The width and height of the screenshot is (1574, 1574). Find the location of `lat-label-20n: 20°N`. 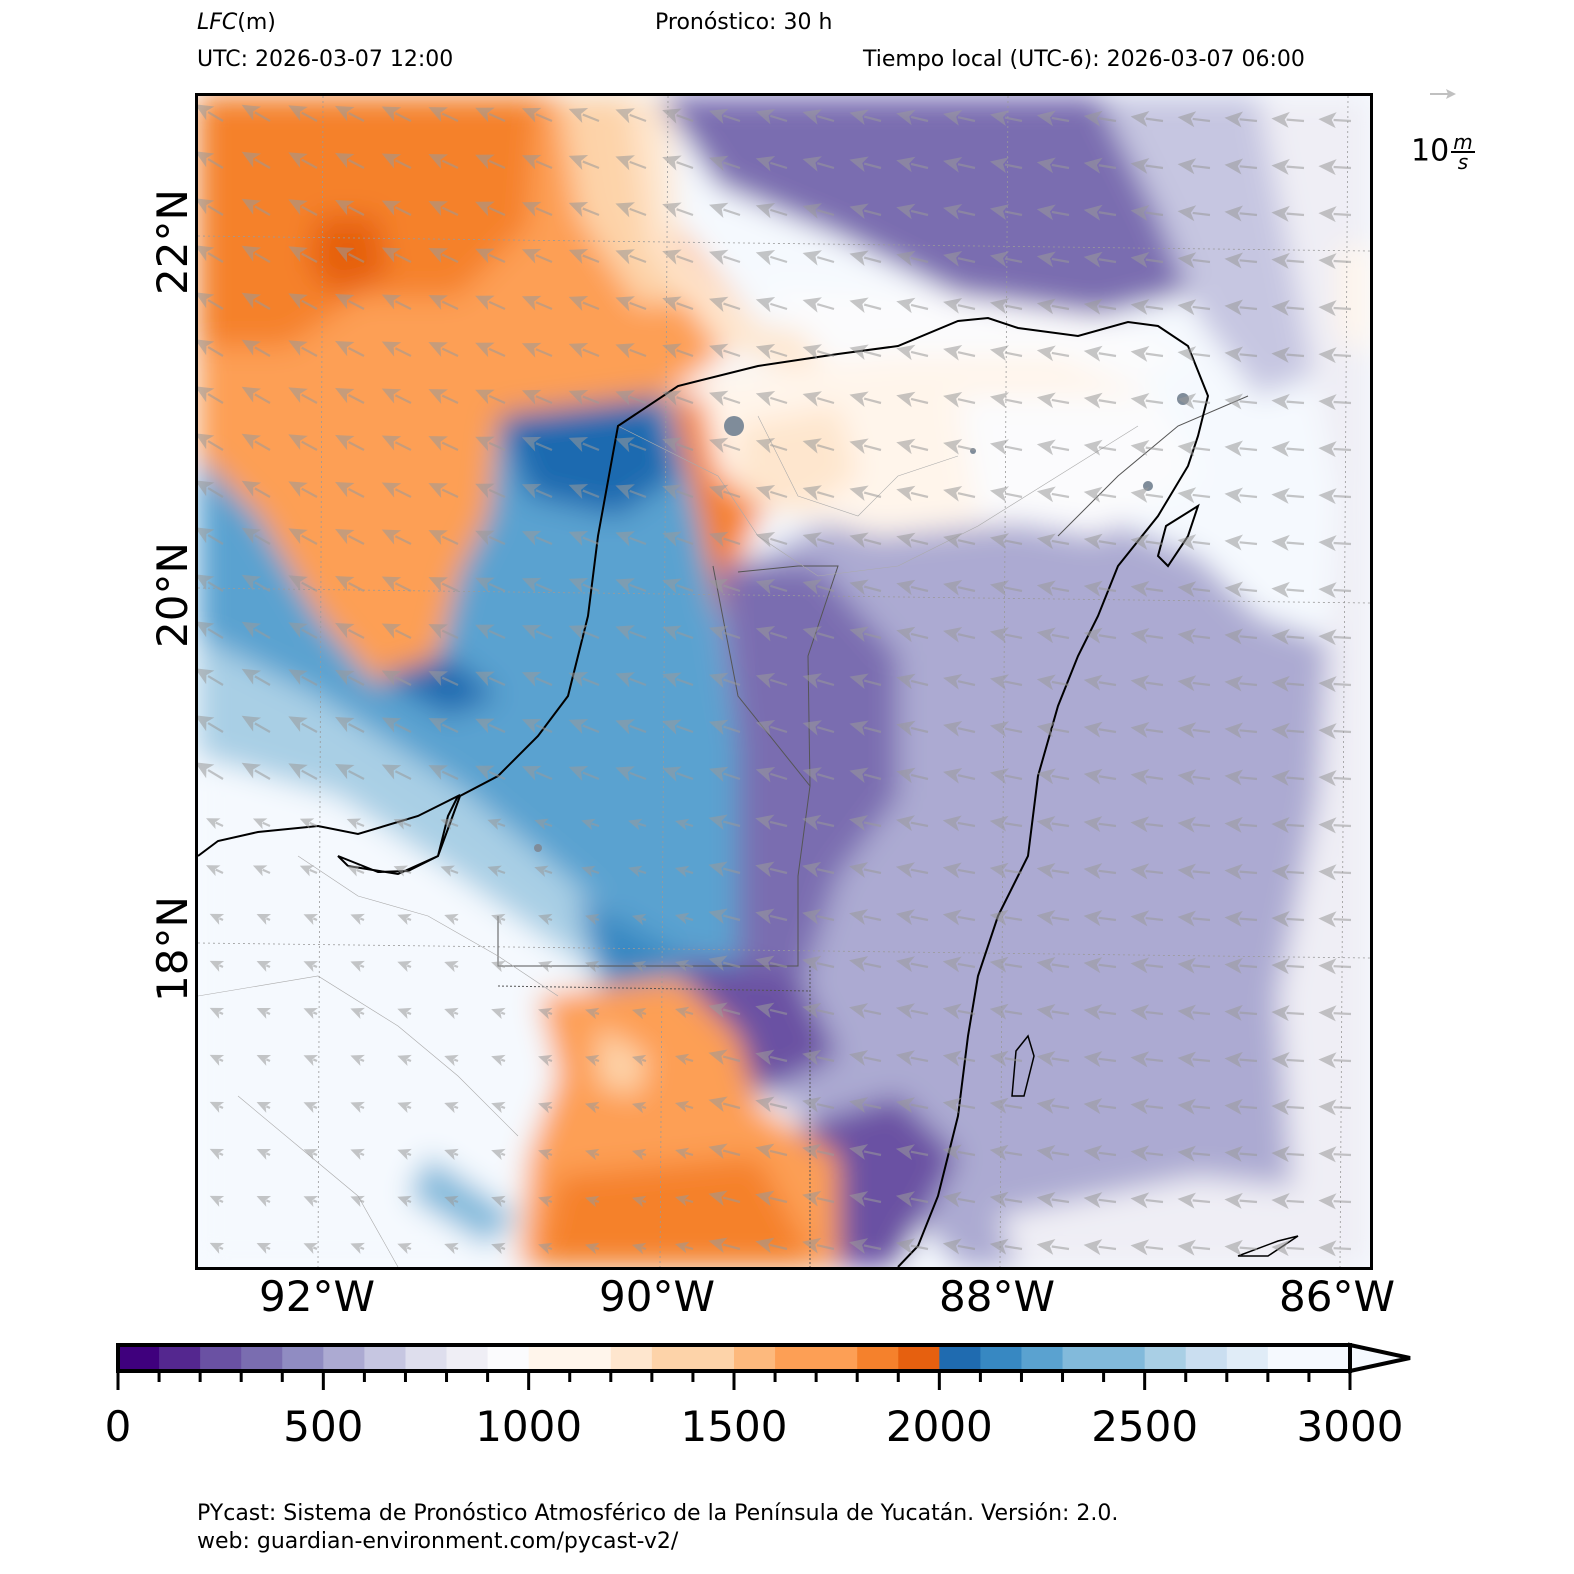

lat-label-20n: 20°N is located at coordinates (172, 595).